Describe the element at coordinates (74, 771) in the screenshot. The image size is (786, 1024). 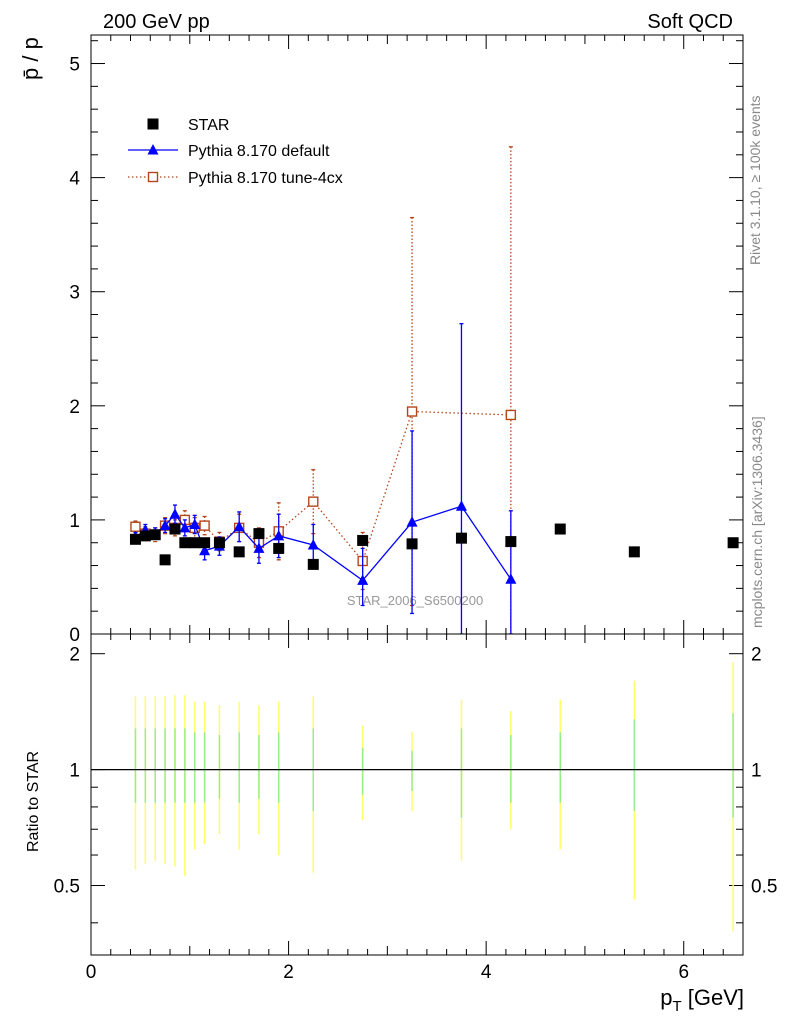
I see `ratio-tick-label: 1` at that location.